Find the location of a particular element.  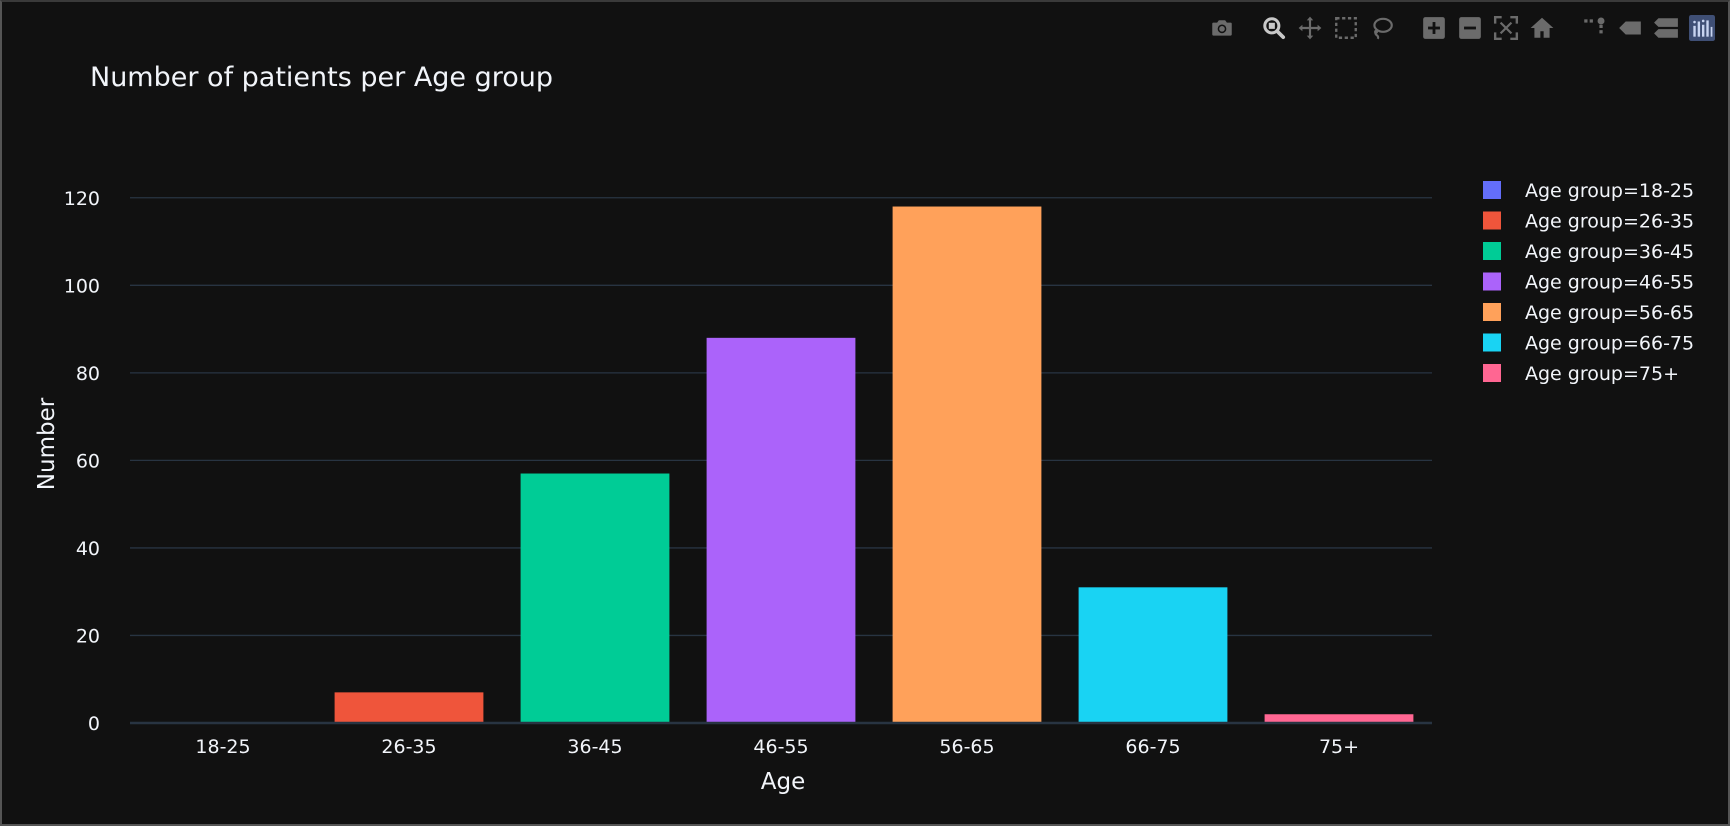

modebar-group-zoom is located at coordinates (1488, 28).